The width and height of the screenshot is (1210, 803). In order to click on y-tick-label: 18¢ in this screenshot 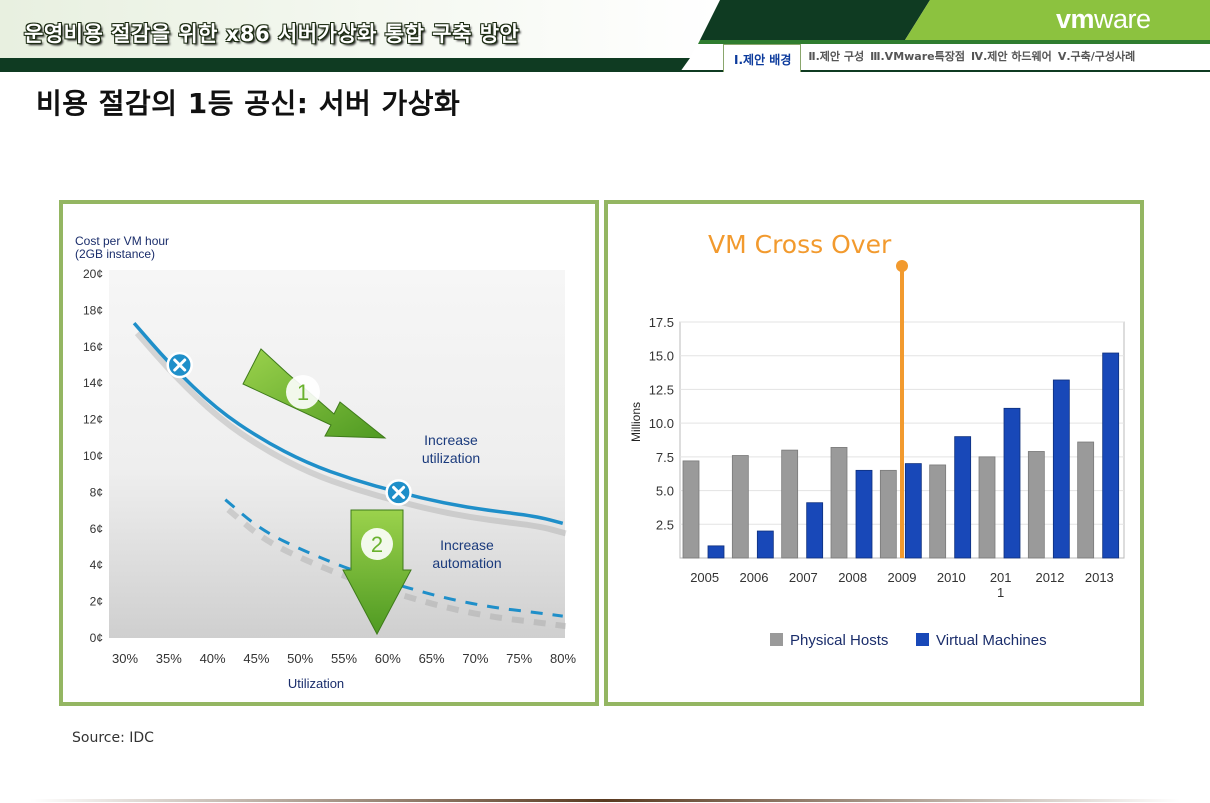, I will do `click(93, 310)`.